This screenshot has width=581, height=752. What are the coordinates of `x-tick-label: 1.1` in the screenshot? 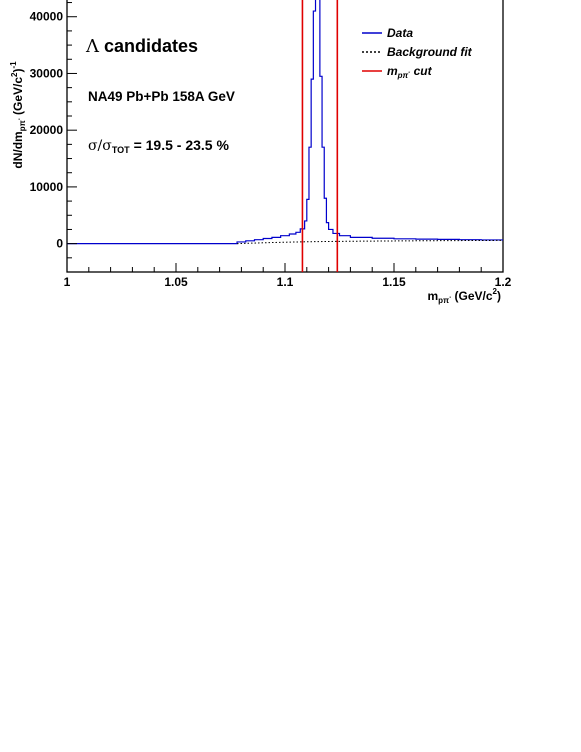 It's located at (285, 282).